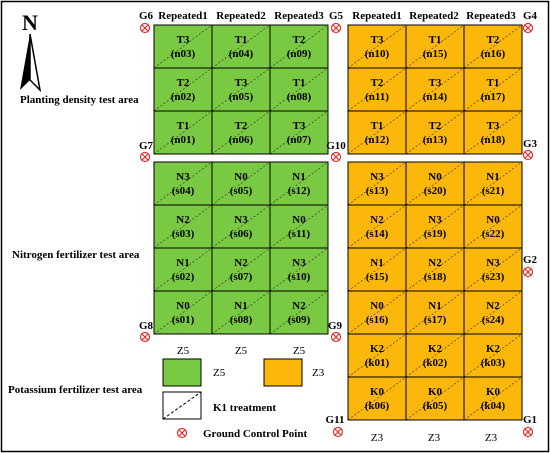  Describe the element at coordinates (183, 132) in the screenshot. I see `plot-cell: T1 (n01)` at that location.